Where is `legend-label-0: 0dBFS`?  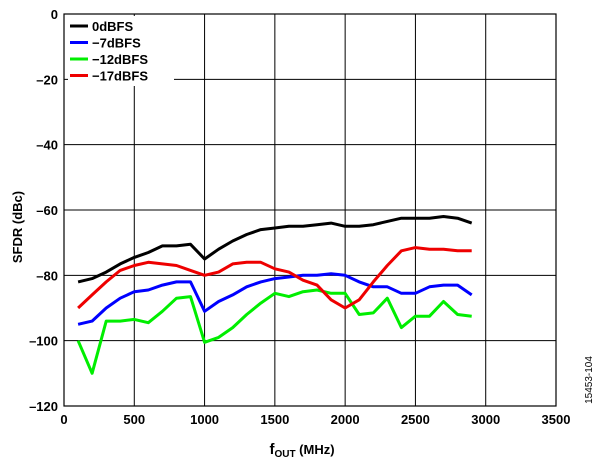 legend-label-0: 0dBFS is located at coordinates (113, 26).